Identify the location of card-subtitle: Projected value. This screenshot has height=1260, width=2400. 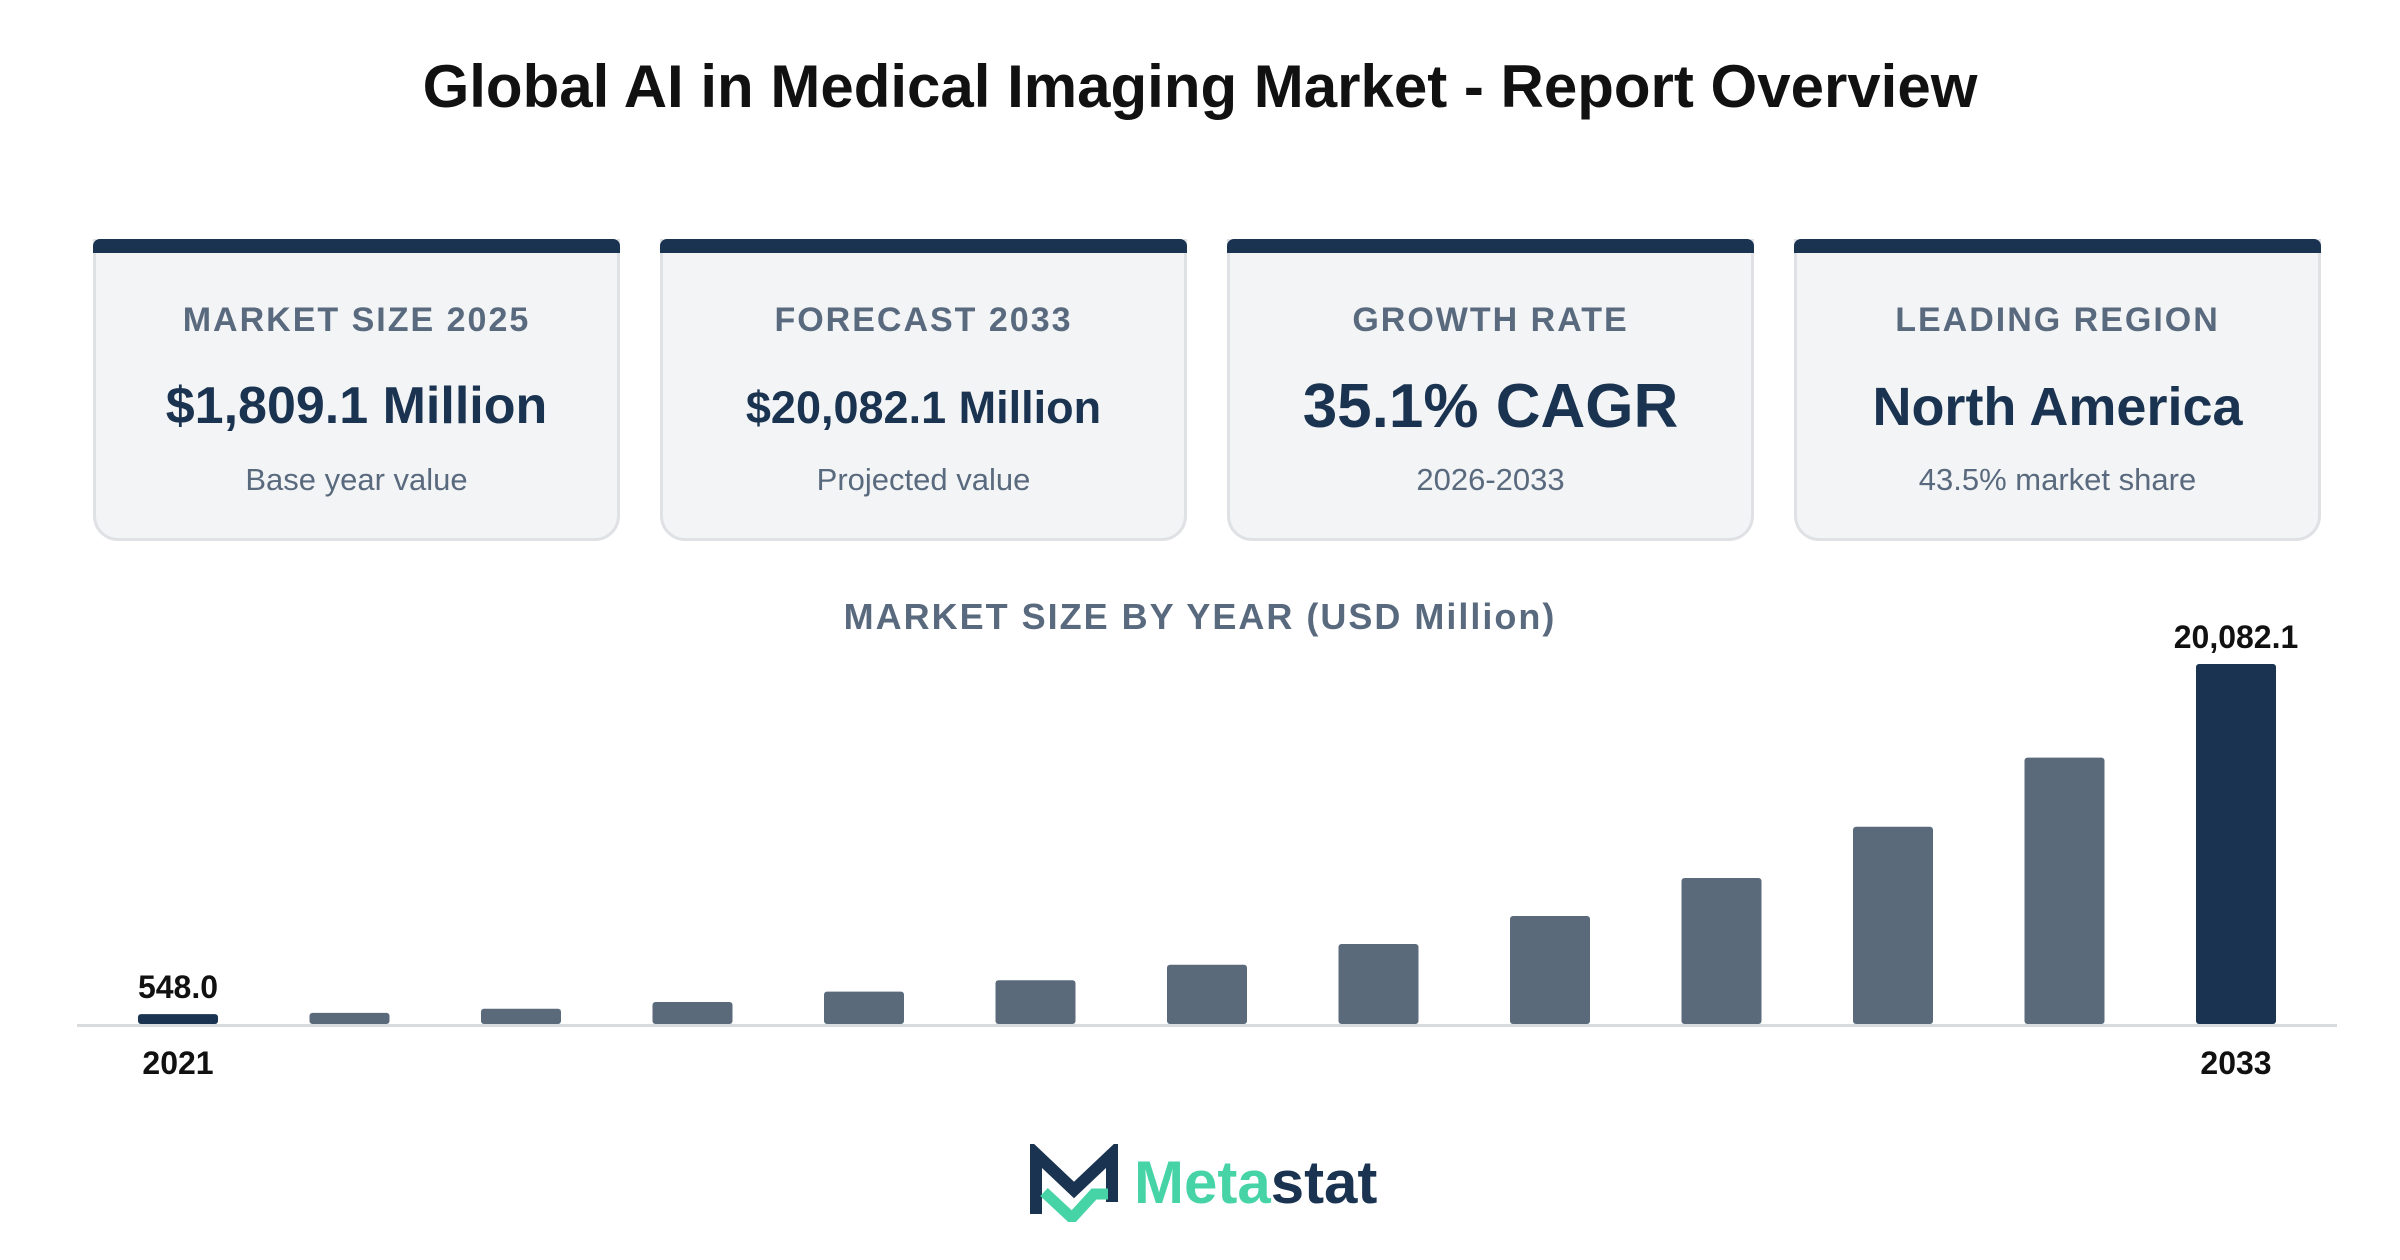
(923, 479).